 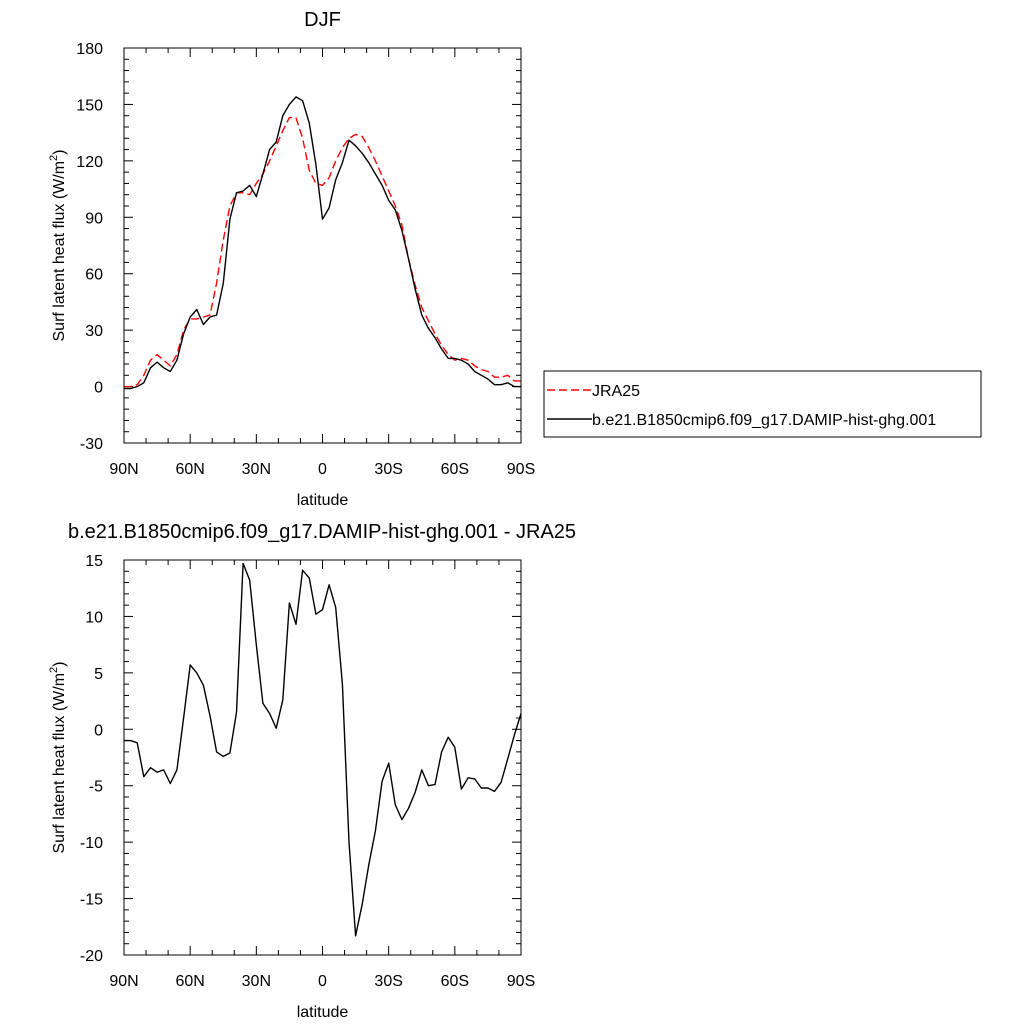 What do you see at coordinates (94, 561) in the screenshot?
I see `y-tick-label: 15` at bounding box center [94, 561].